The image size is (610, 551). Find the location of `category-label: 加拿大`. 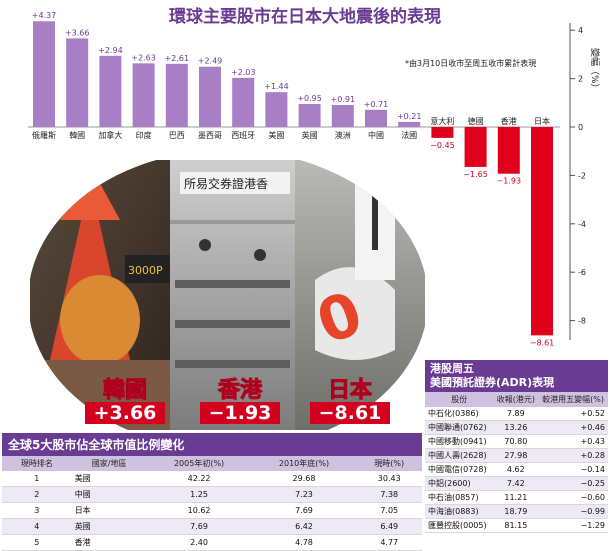

category-label: 加拿大 is located at coordinates (110, 135).